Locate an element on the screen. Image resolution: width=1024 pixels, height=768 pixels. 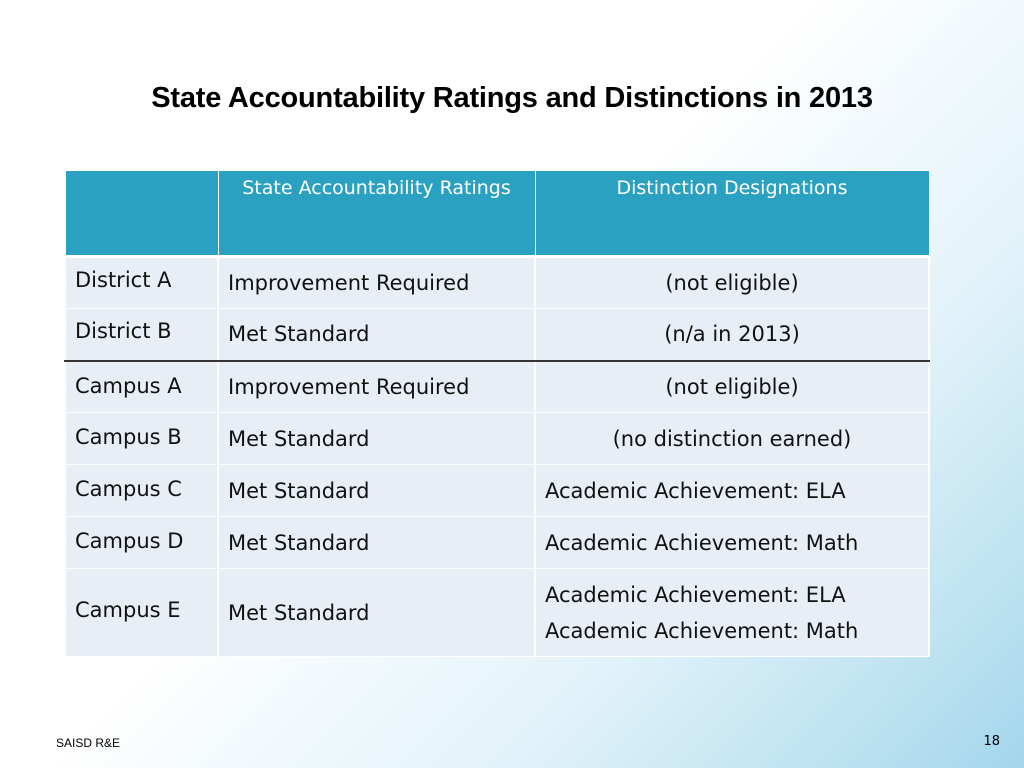
row-distinction: (n/a in 2013) is located at coordinates (732, 335).